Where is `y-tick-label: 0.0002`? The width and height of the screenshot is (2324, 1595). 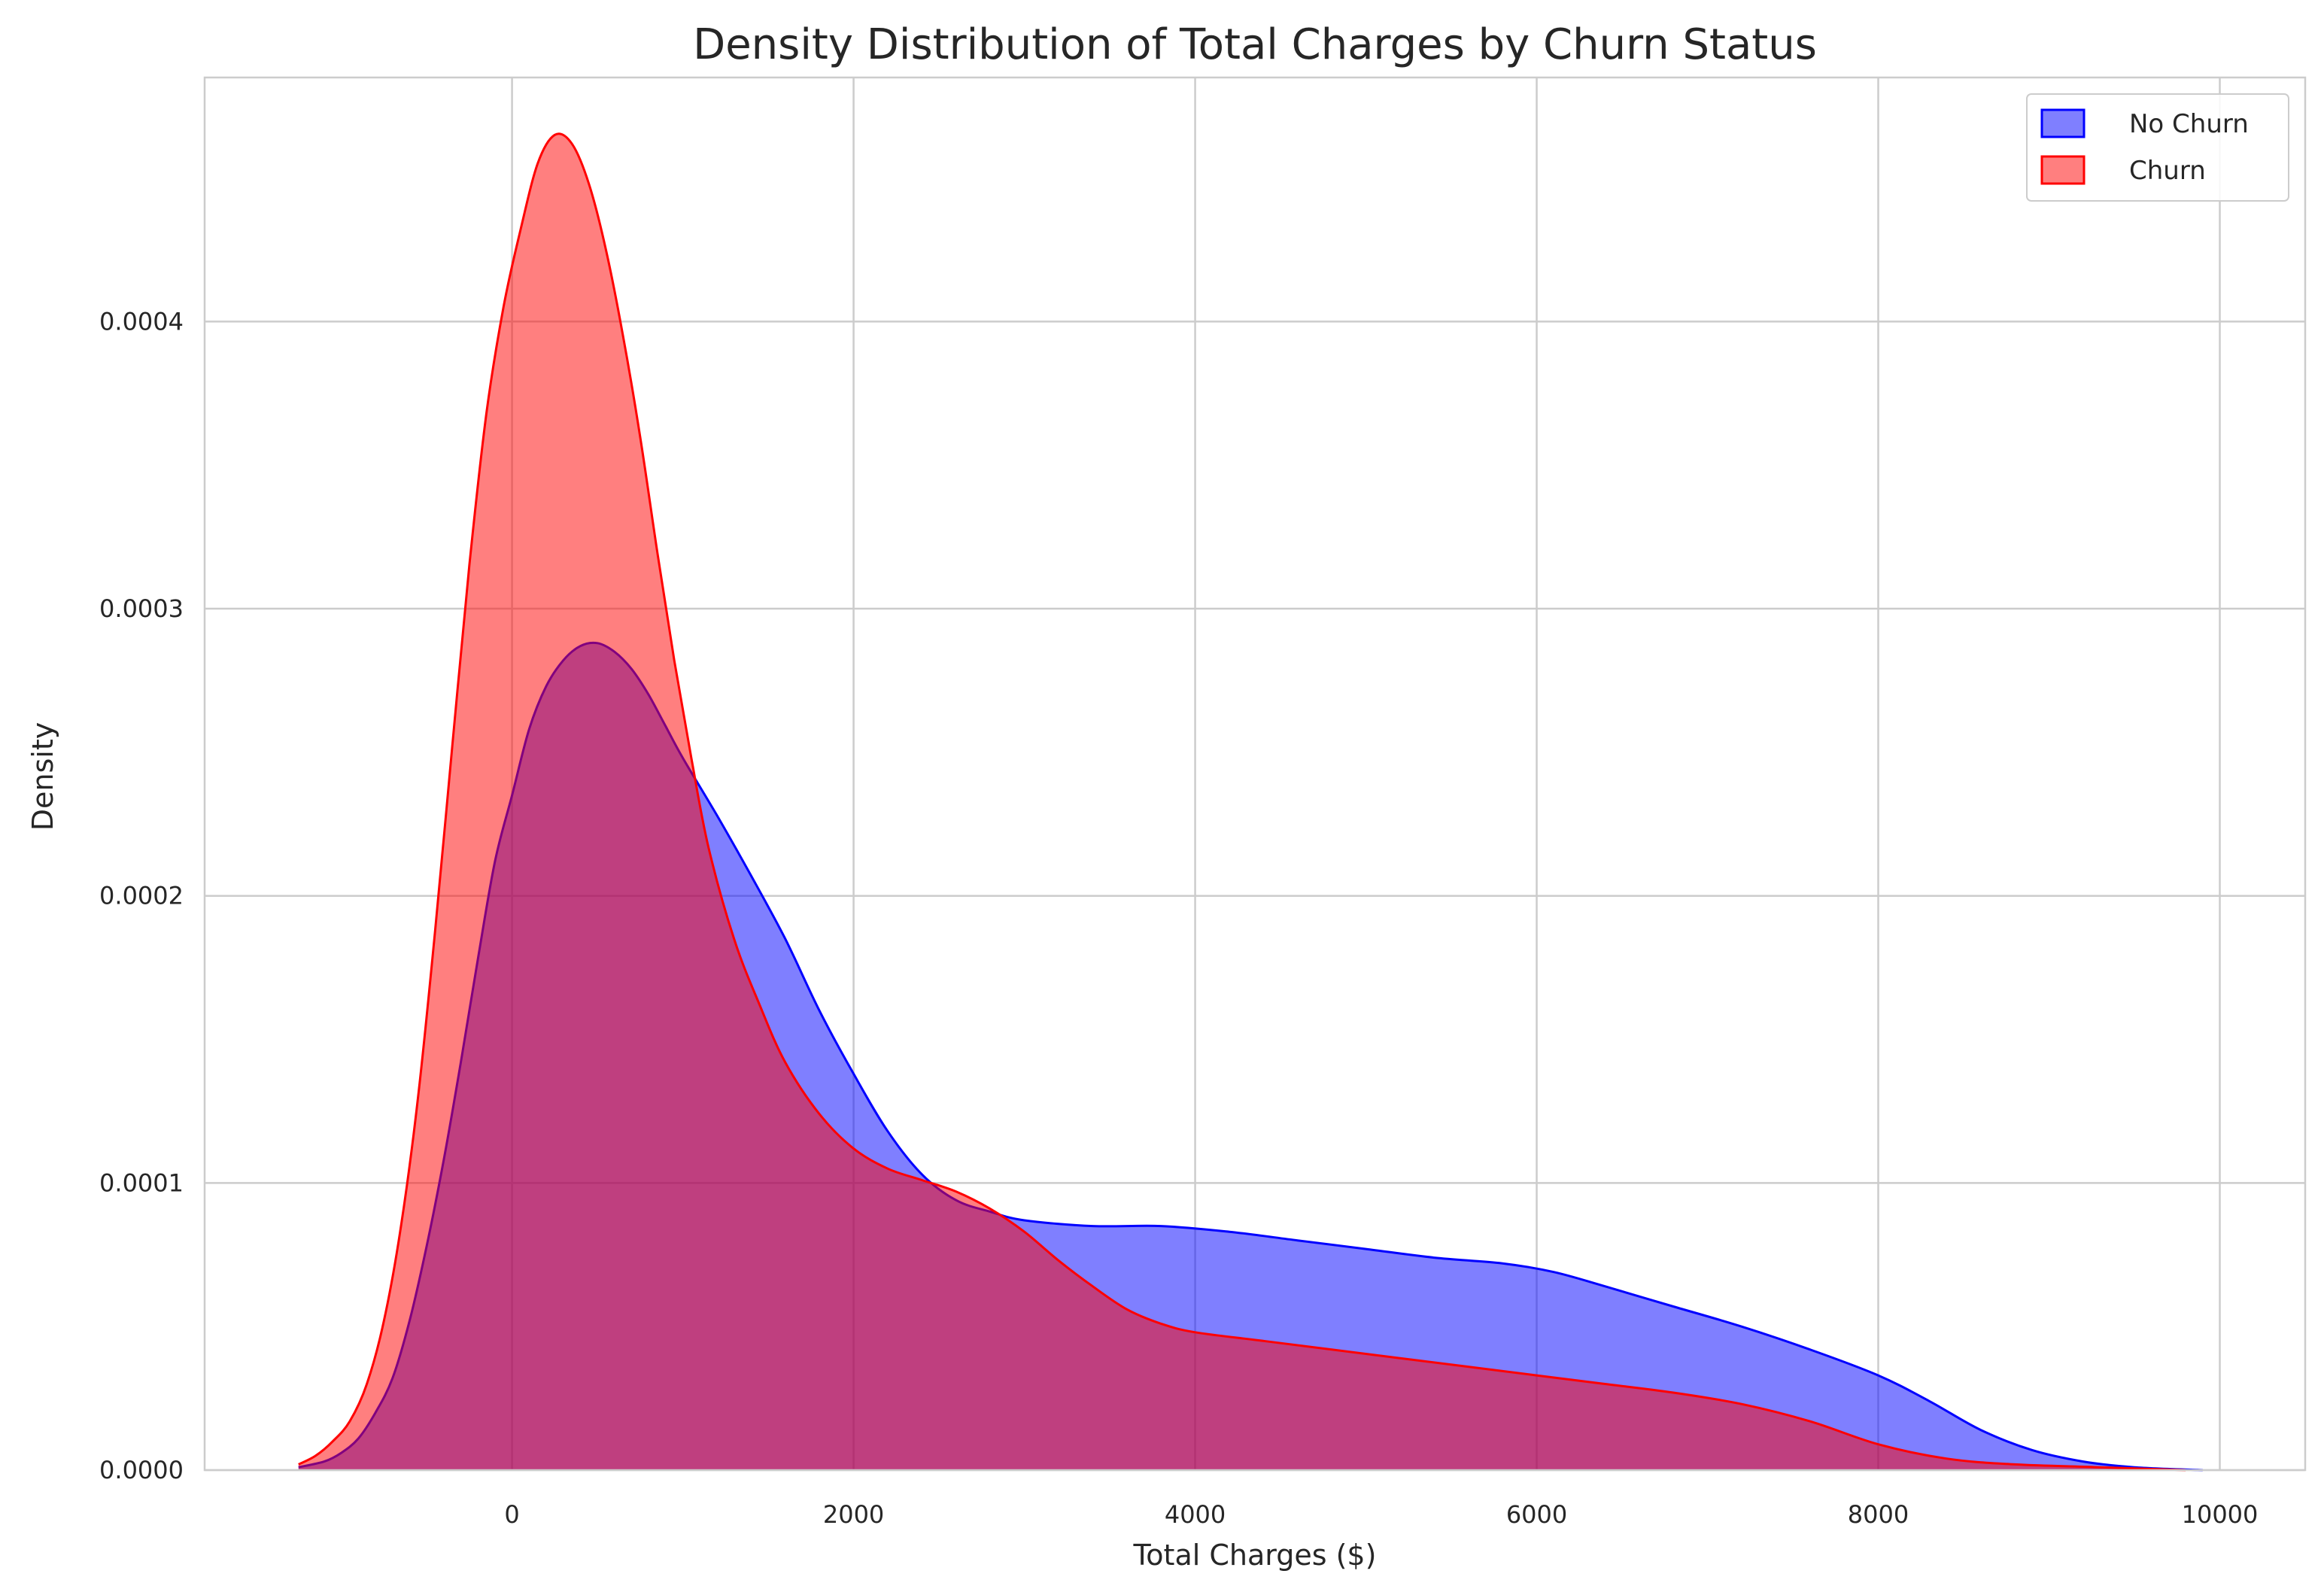
y-tick-label: 0.0002 is located at coordinates (141, 896).